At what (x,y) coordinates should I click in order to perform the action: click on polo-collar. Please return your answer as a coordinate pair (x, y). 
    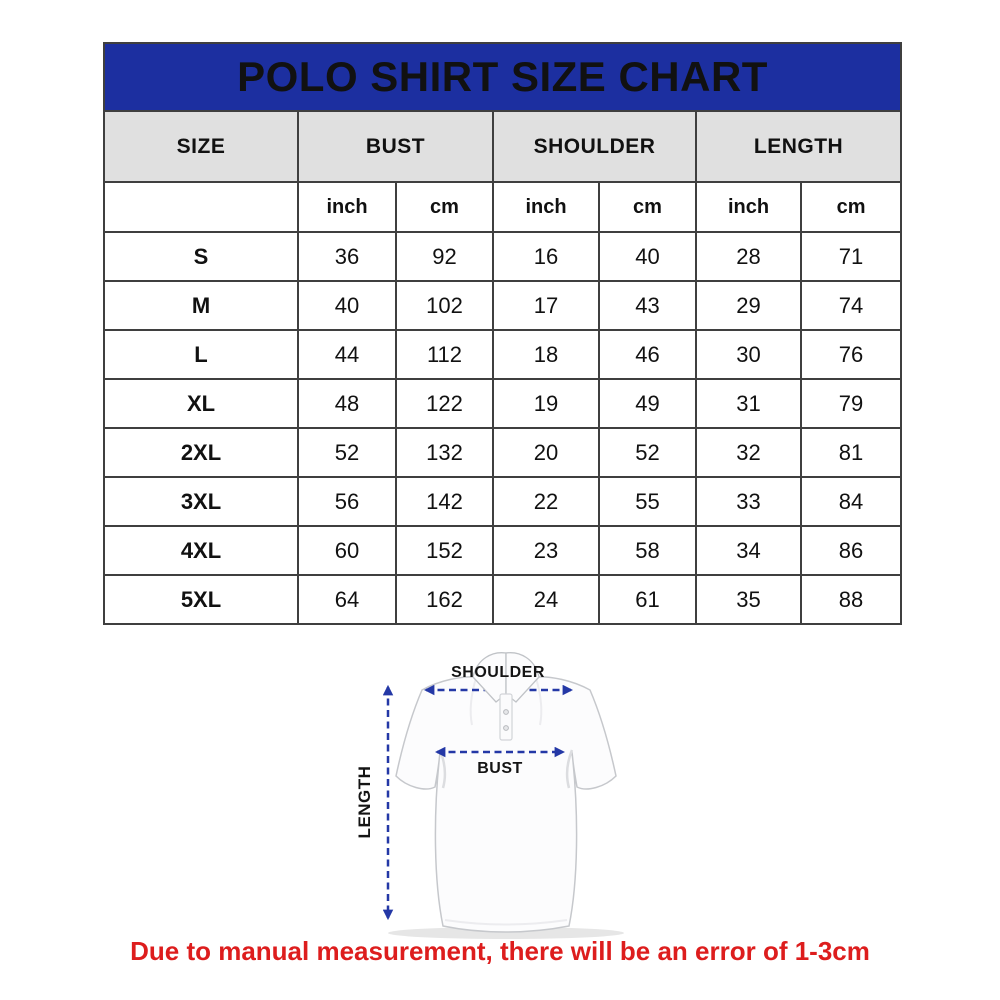
    Looking at the image, I should click on (506, 696).